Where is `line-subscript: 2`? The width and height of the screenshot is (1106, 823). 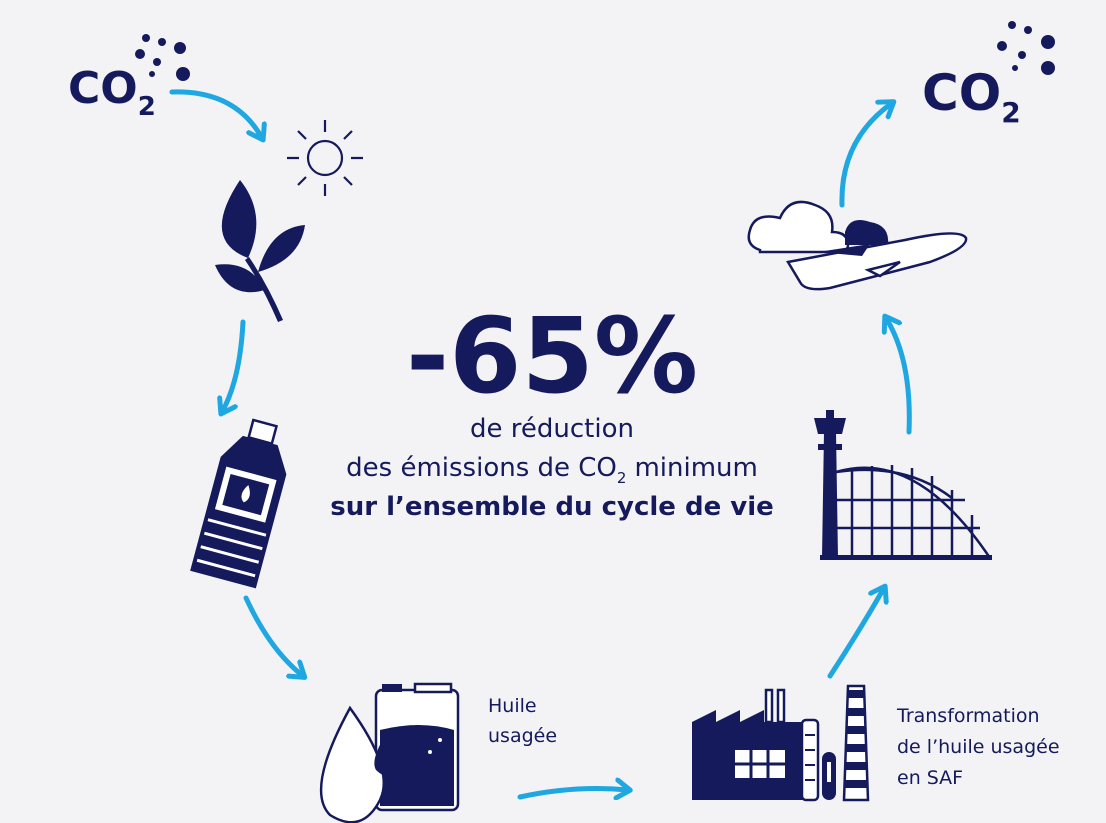 line-subscript: 2 is located at coordinates (622, 478).